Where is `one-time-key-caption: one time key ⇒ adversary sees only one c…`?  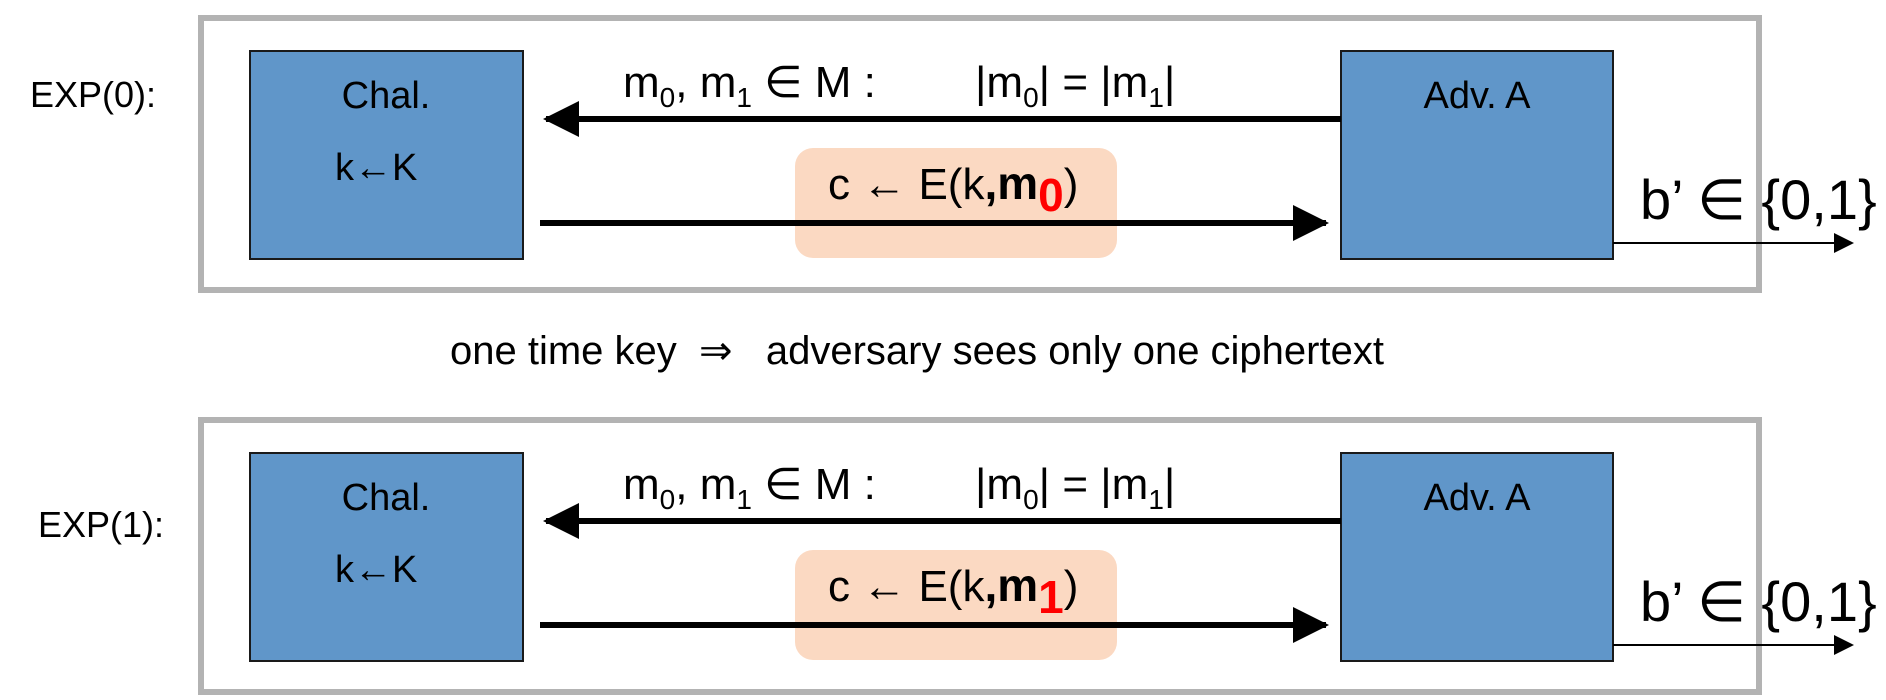 one-time-key-caption: one time key ⇒ adversary sees only one c… is located at coordinates (917, 351).